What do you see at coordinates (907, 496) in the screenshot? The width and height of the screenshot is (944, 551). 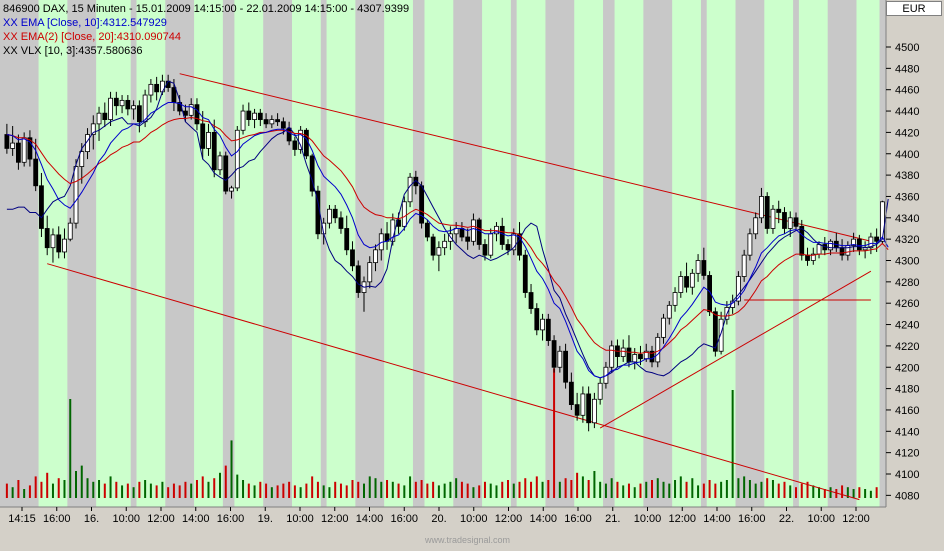 I see `y-tick-label: 4080` at bounding box center [907, 496].